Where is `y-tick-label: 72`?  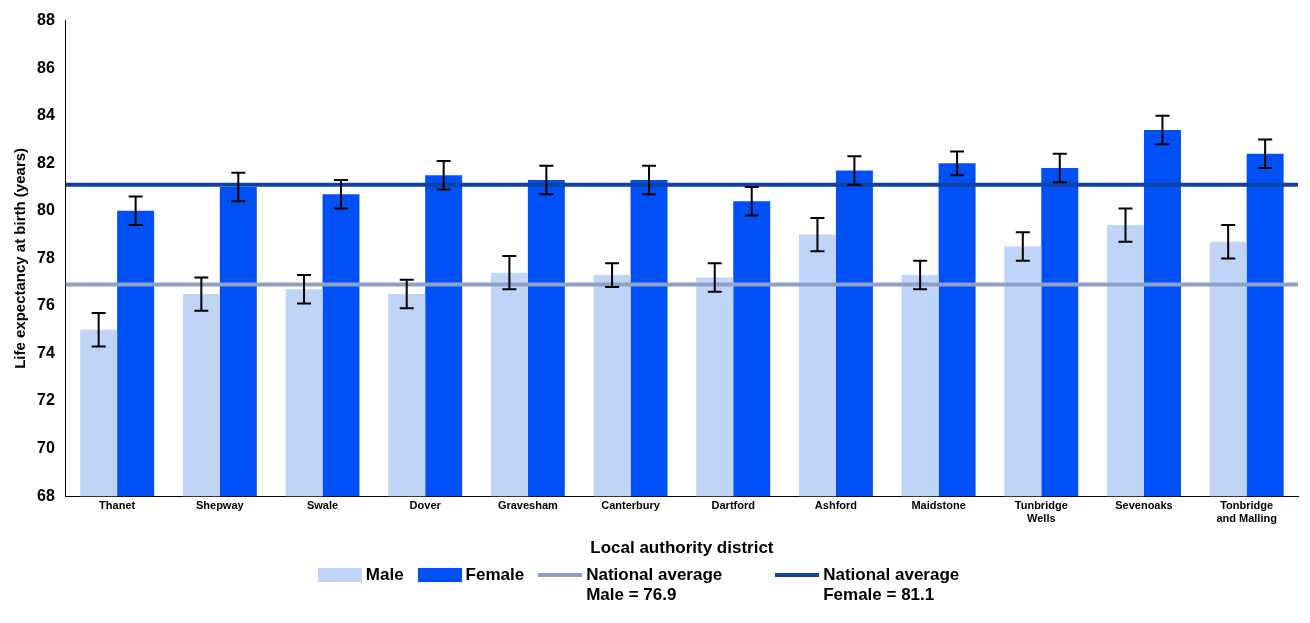
y-tick-label: 72 is located at coordinates (46, 400).